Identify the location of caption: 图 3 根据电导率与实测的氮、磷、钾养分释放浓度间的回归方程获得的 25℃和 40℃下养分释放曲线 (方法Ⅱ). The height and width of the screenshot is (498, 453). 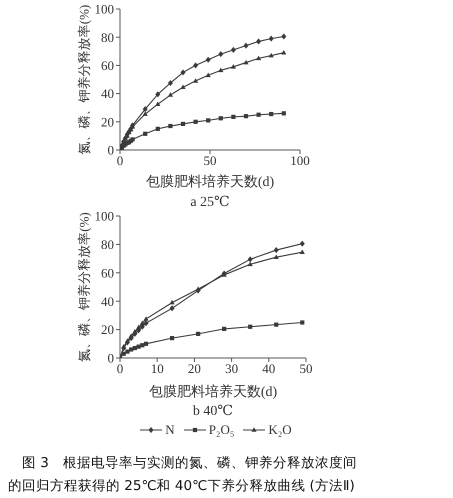
(183, 475).